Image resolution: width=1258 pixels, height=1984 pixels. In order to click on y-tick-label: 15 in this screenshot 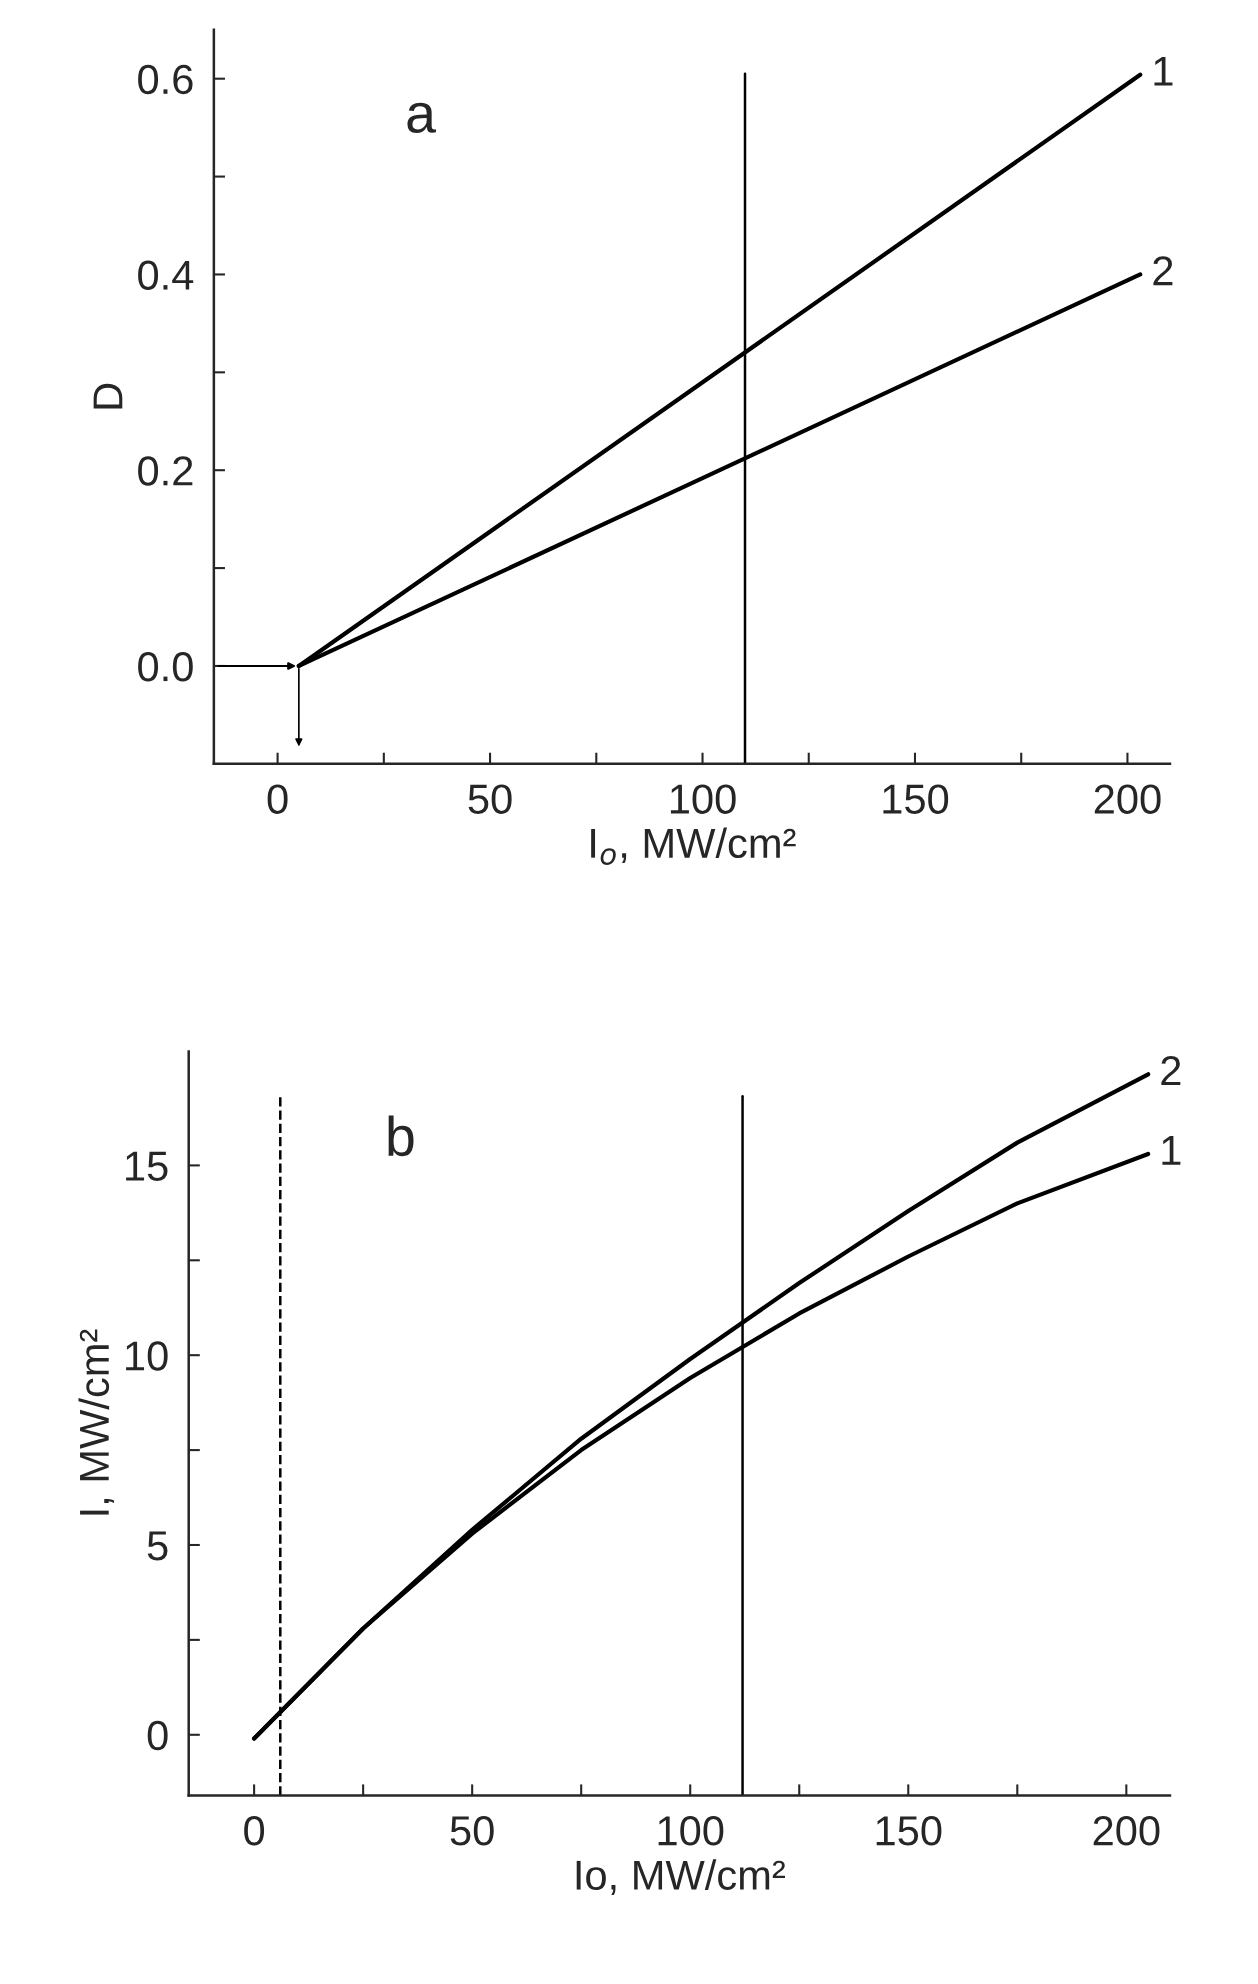, I will do `click(147, 1166)`.